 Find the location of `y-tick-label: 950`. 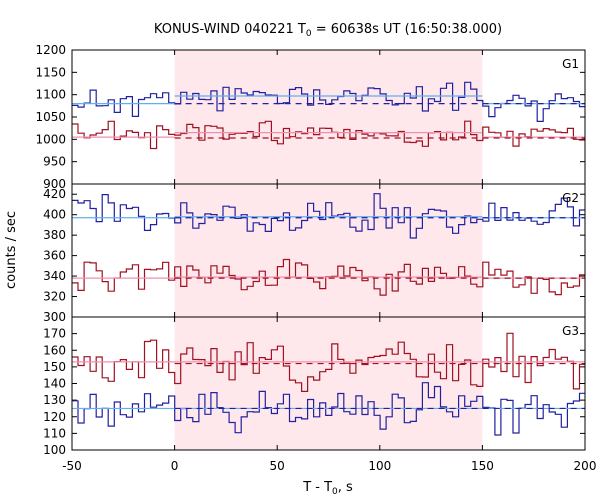

y-tick-label: 950 is located at coordinates (54, 162).